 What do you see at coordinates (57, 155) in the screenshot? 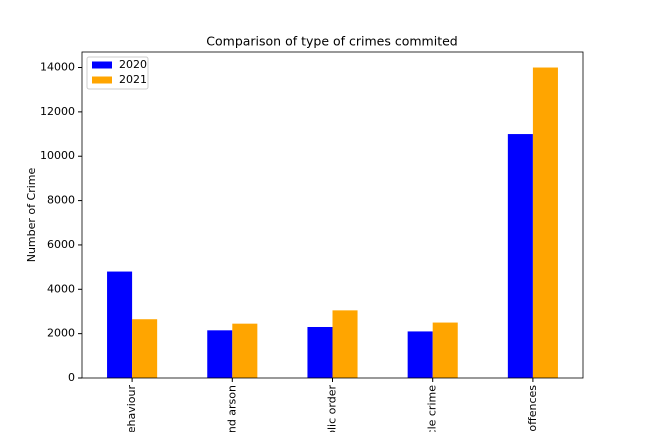
I see `y-tick-label: 10000` at bounding box center [57, 155].